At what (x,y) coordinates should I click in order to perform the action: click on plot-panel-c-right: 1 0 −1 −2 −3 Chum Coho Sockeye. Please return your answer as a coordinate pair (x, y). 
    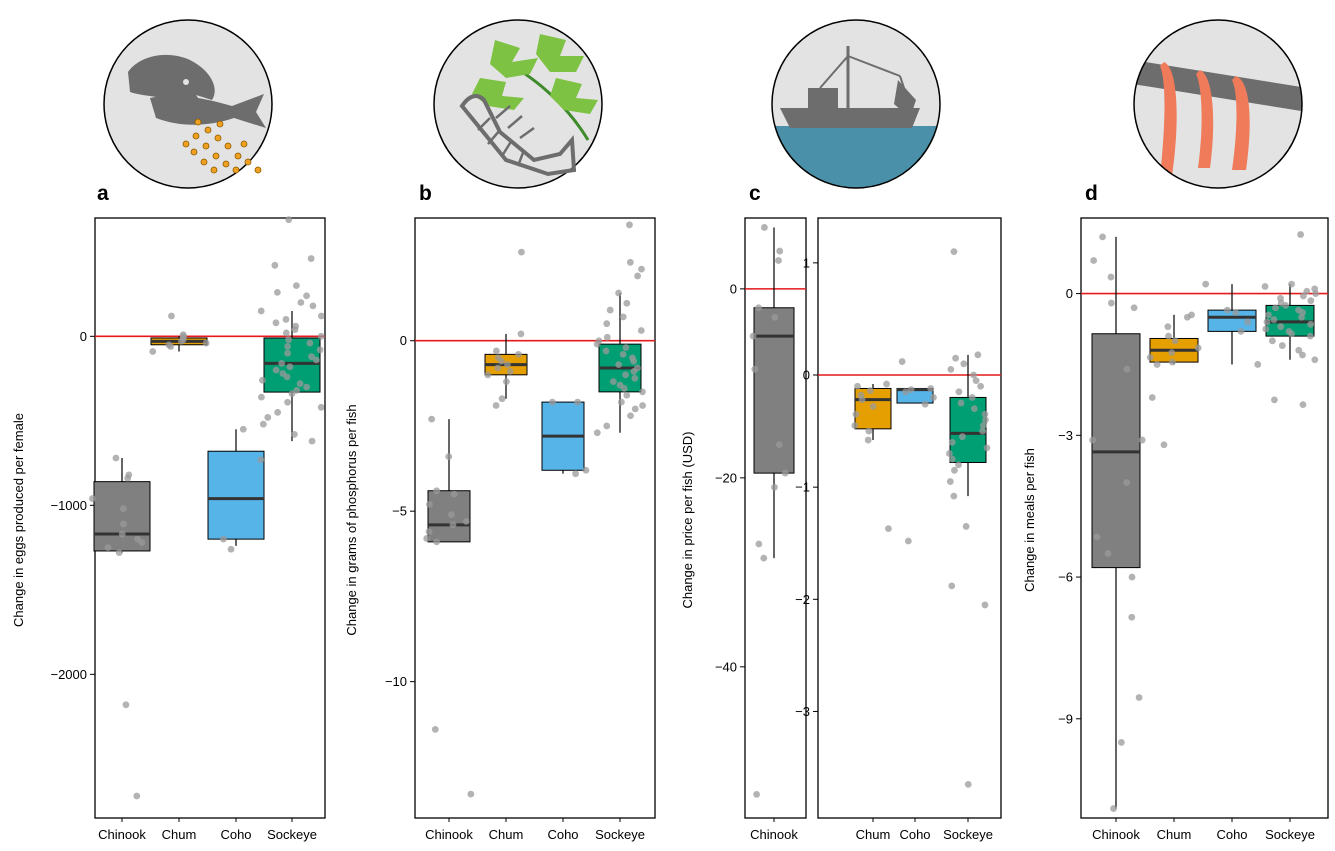
    Looking at the image, I should click on (898, 529).